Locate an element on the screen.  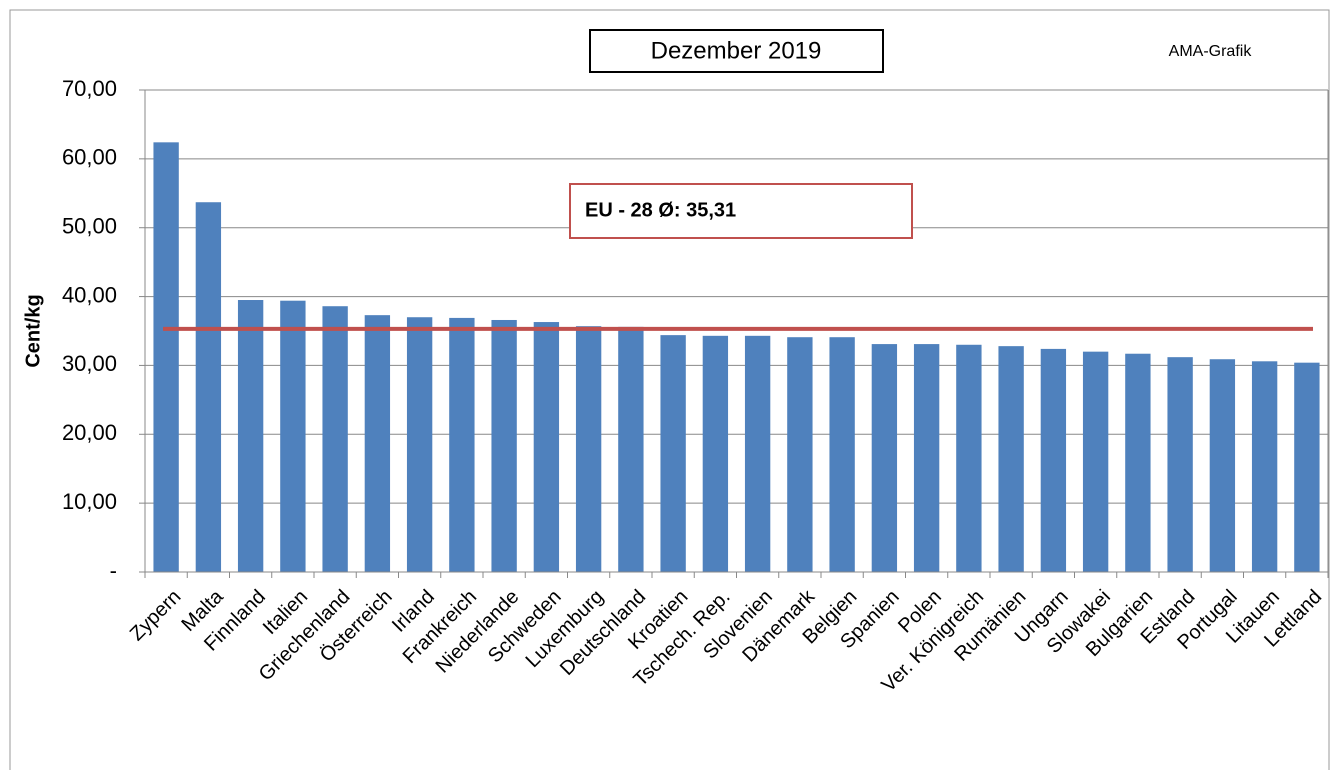
y-tick-label: 10,00 is located at coordinates (89, 501).